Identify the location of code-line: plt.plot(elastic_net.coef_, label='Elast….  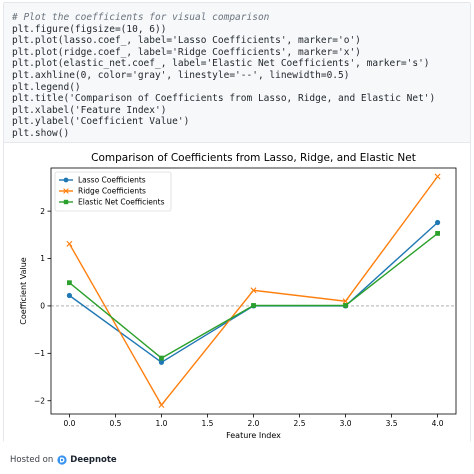
(221, 64).